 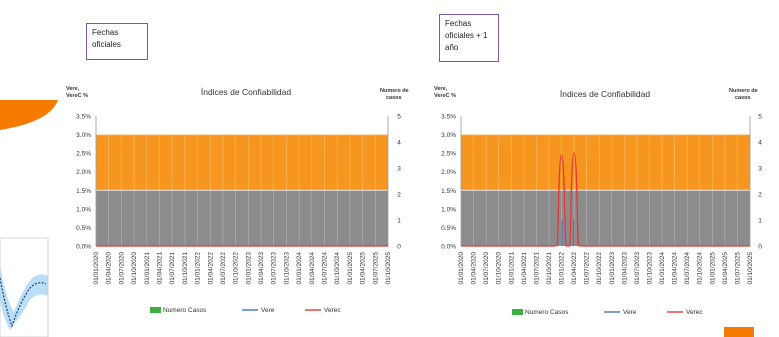 What do you see at coordinates (83, 247) in the screenshot?
I see `left-tick-label: 0.0%` at bounding box center [83, 247].